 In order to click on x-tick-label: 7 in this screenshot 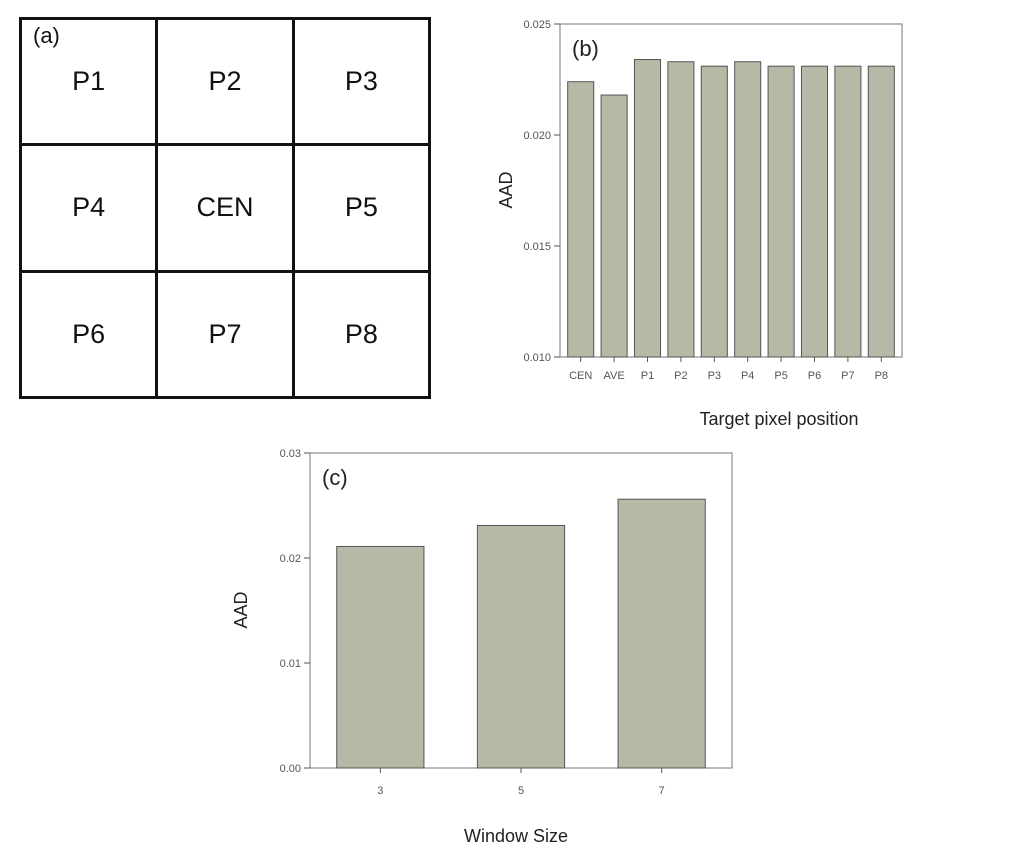, I will do `click(662, 791)`.